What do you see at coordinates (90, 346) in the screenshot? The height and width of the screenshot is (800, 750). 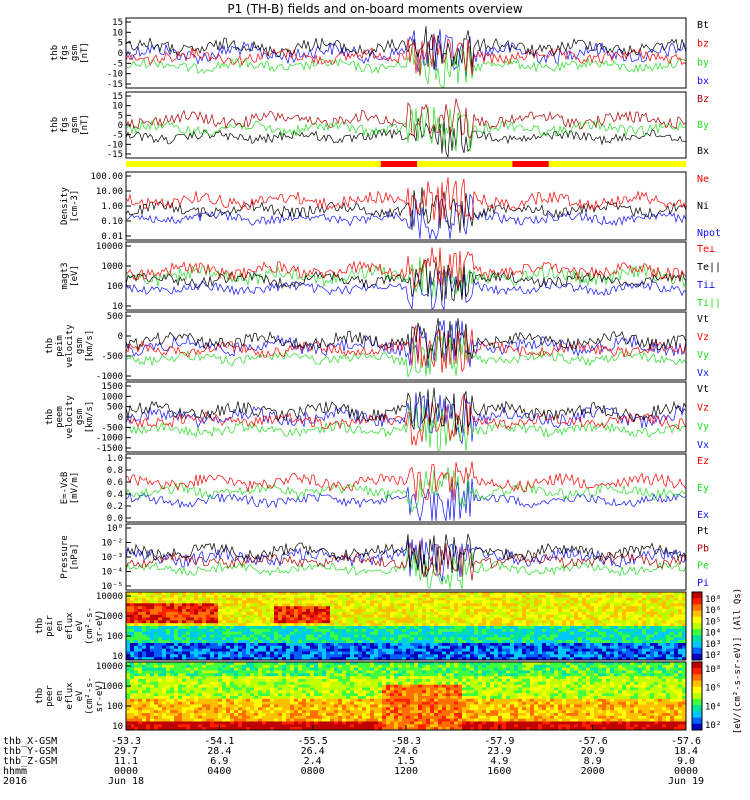 I see `y-axis-label: [km/s]` at bounding box center [90, 346].